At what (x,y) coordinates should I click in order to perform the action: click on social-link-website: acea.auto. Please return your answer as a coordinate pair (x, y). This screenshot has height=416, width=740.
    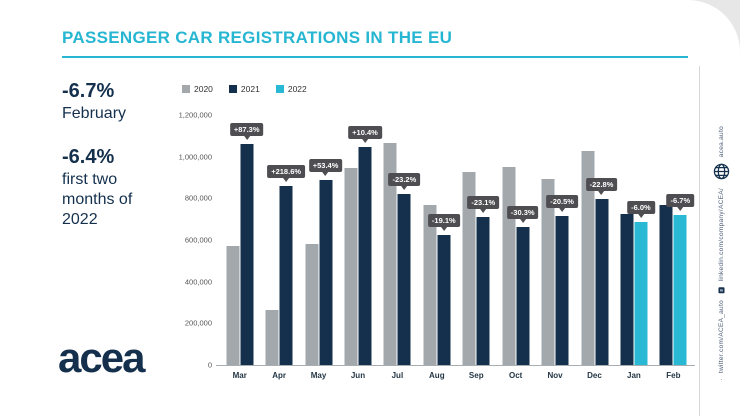
    Looking at the image, I should click on (721, 128).